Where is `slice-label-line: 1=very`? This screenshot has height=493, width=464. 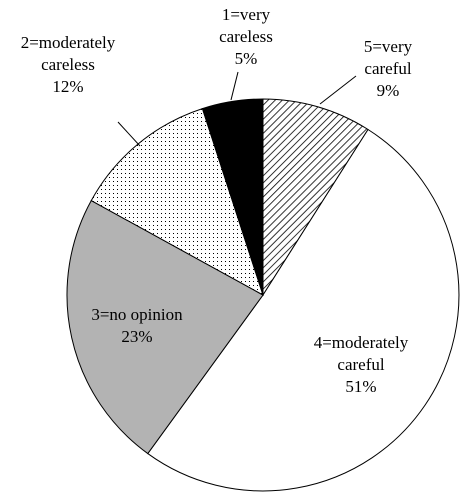
slice-label-line: 1=very is located at coordinates (246, 14).